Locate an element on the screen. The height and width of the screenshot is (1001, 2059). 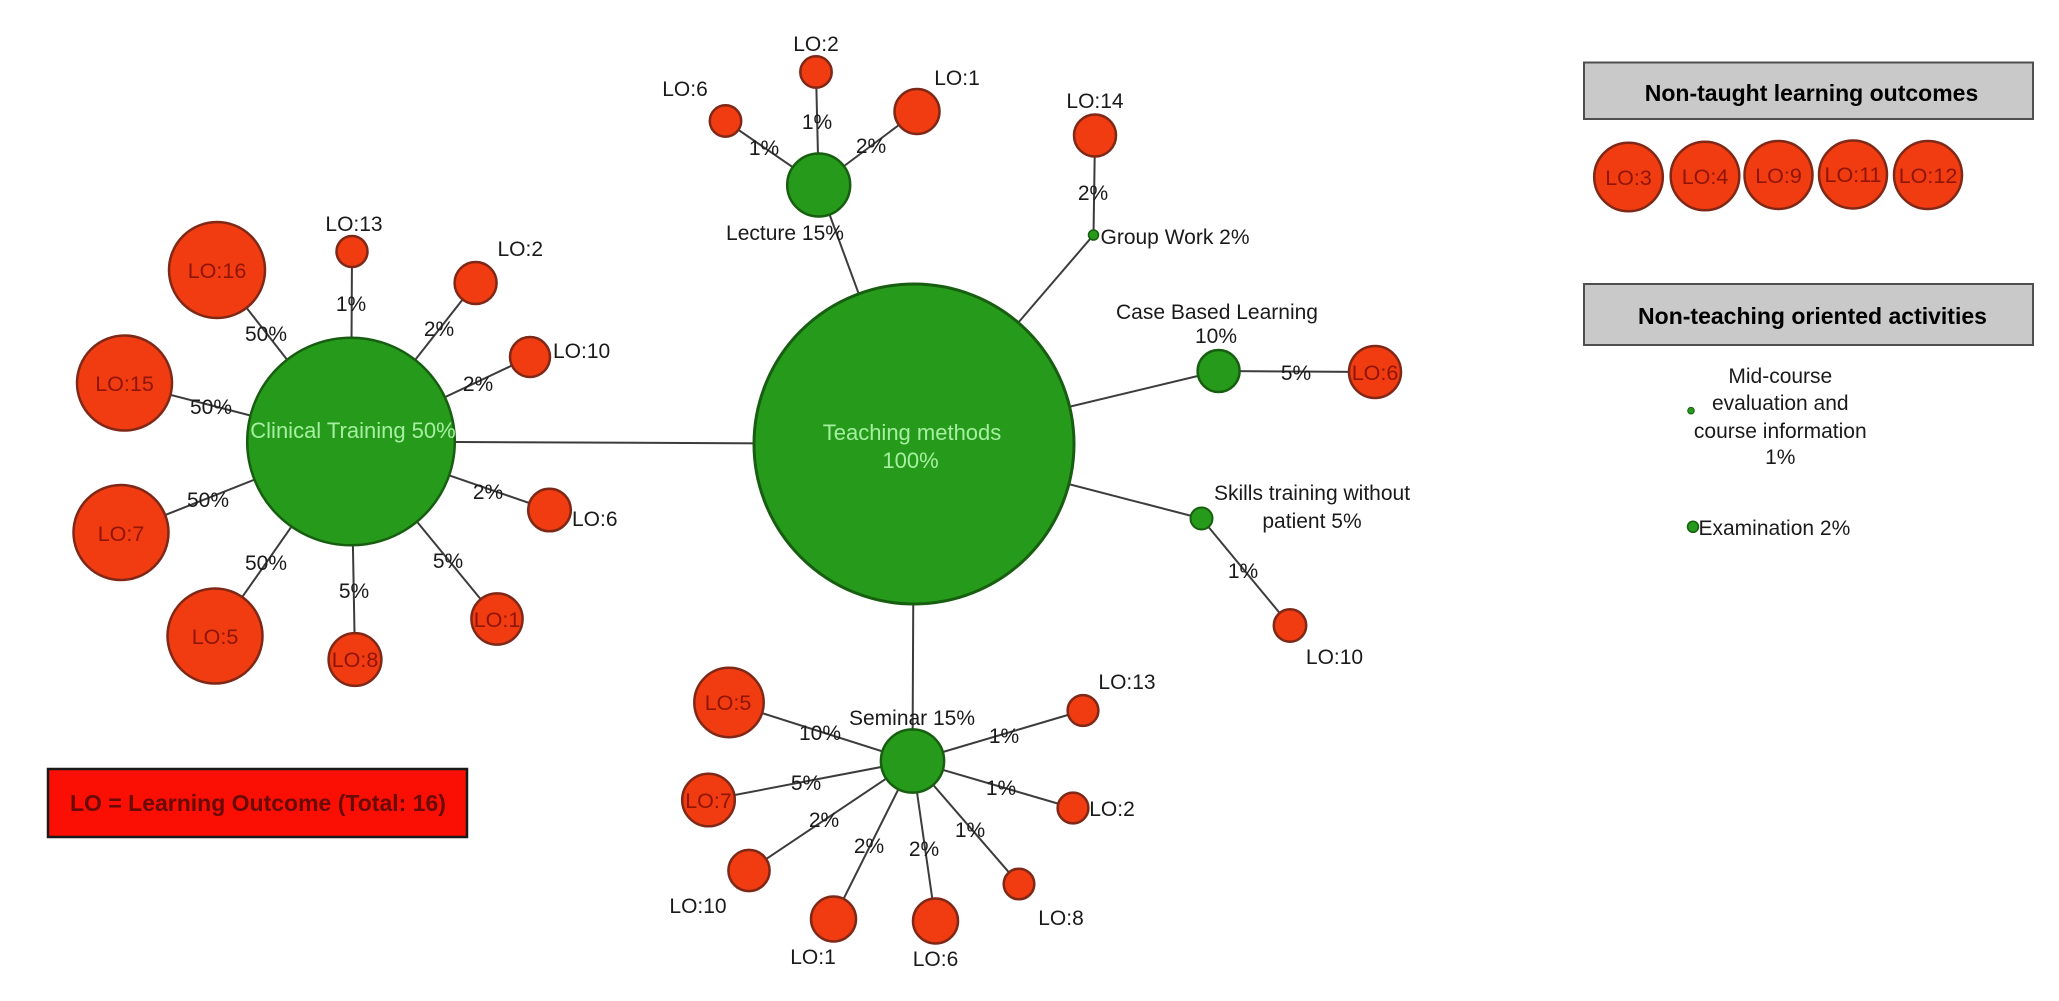
svg-text: Group Work 2% is located at coordinates (1175, 237).